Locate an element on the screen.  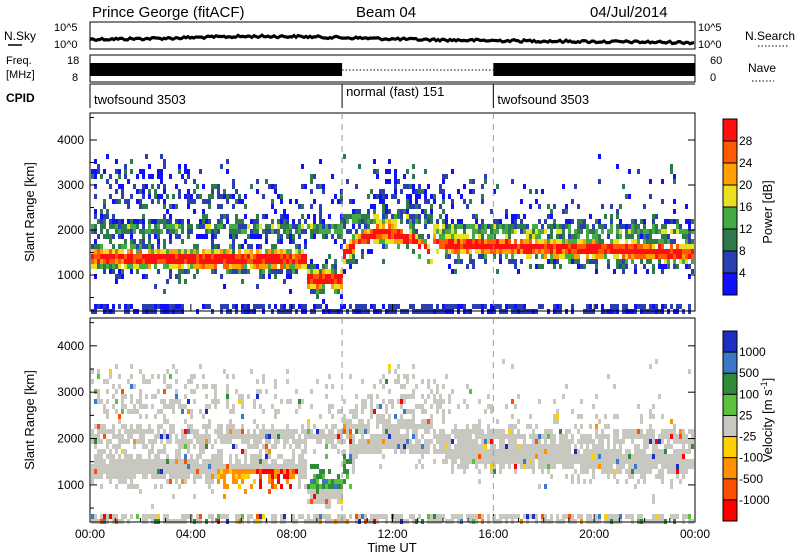
freq-tick-bottom: 8 is located at coordinates (75, 78).